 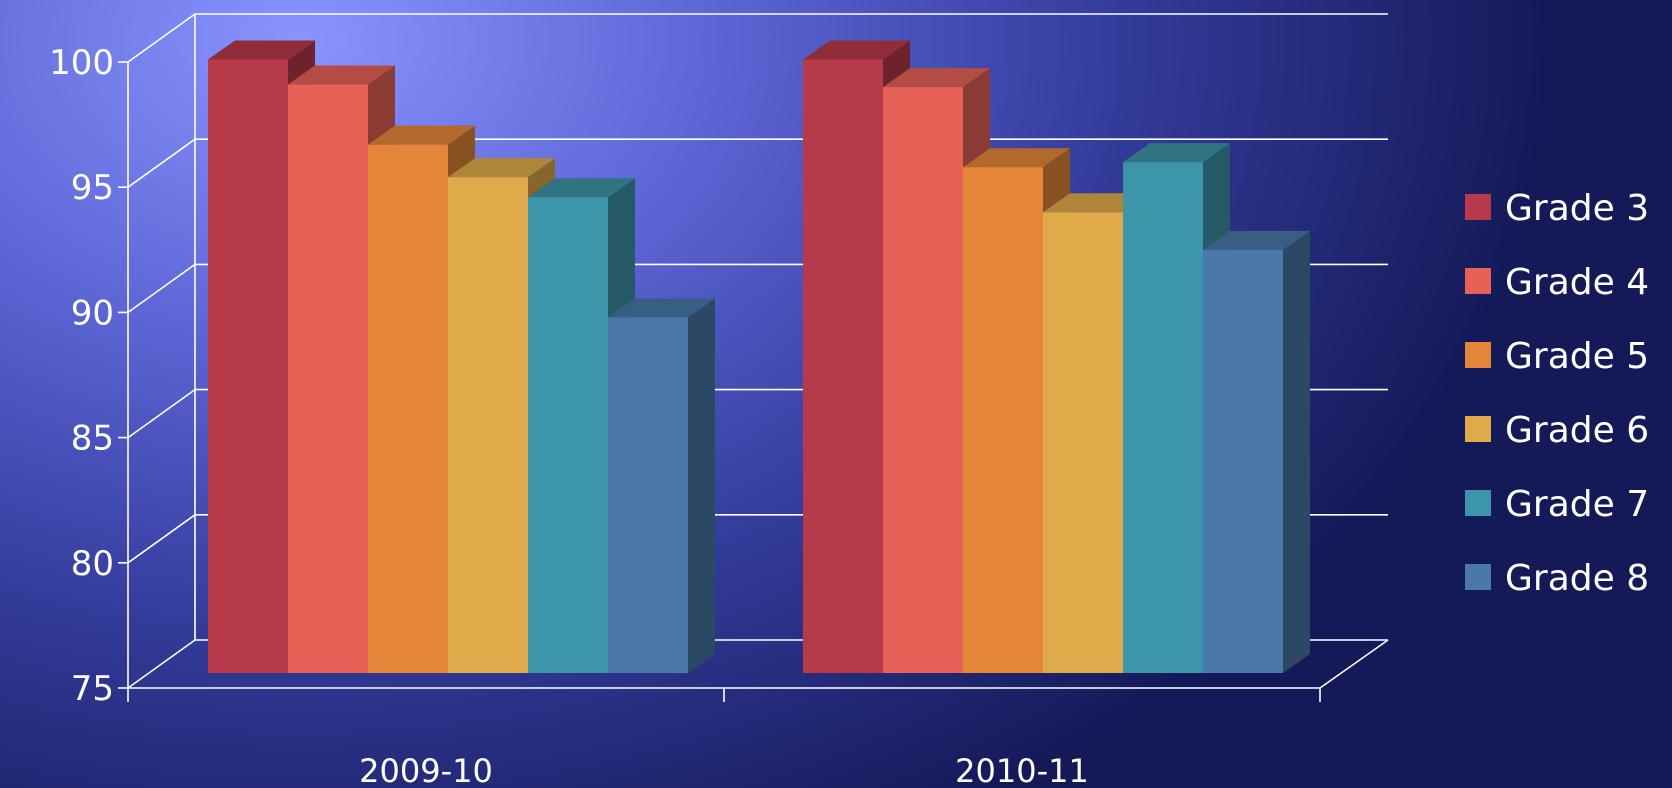 What do you see at coordinates (92, 313) in the screenshot?
I see `y-tick-label: 90` at bounding box center [92, 313].